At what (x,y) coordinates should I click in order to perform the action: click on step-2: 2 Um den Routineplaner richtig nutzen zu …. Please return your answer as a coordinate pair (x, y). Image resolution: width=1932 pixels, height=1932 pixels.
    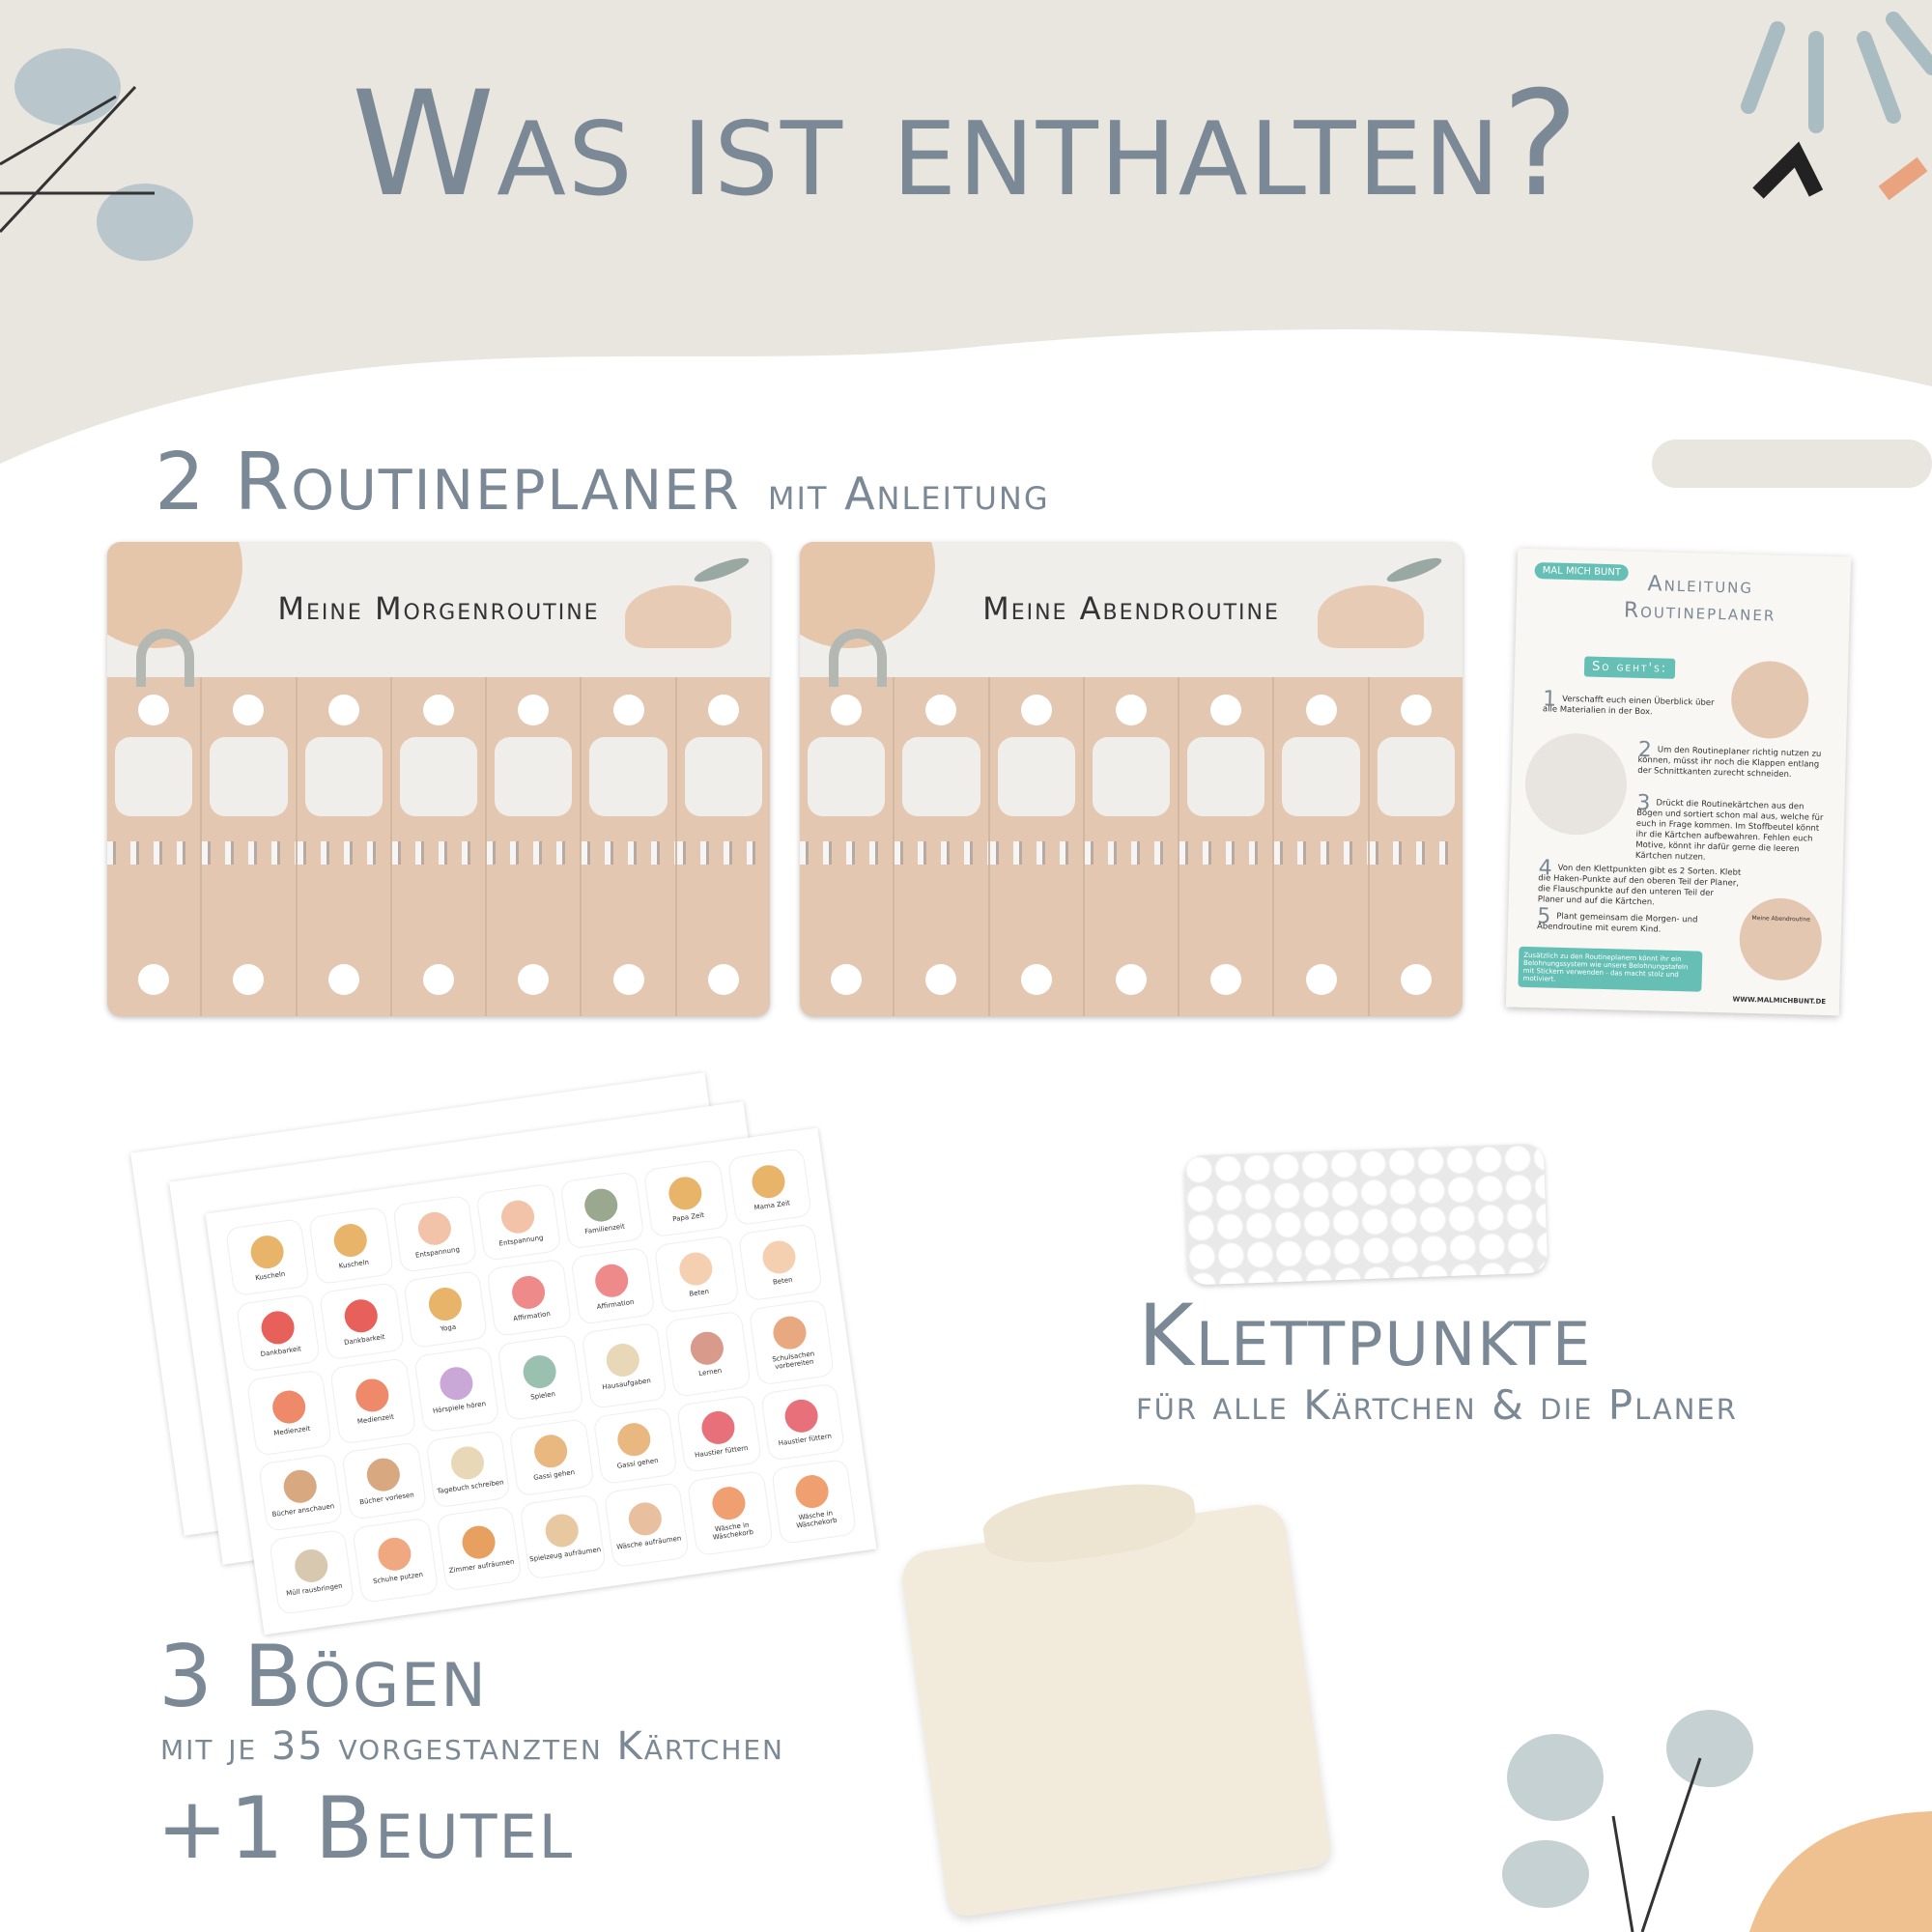
    Looking at the image, I should click on (1729, 759).